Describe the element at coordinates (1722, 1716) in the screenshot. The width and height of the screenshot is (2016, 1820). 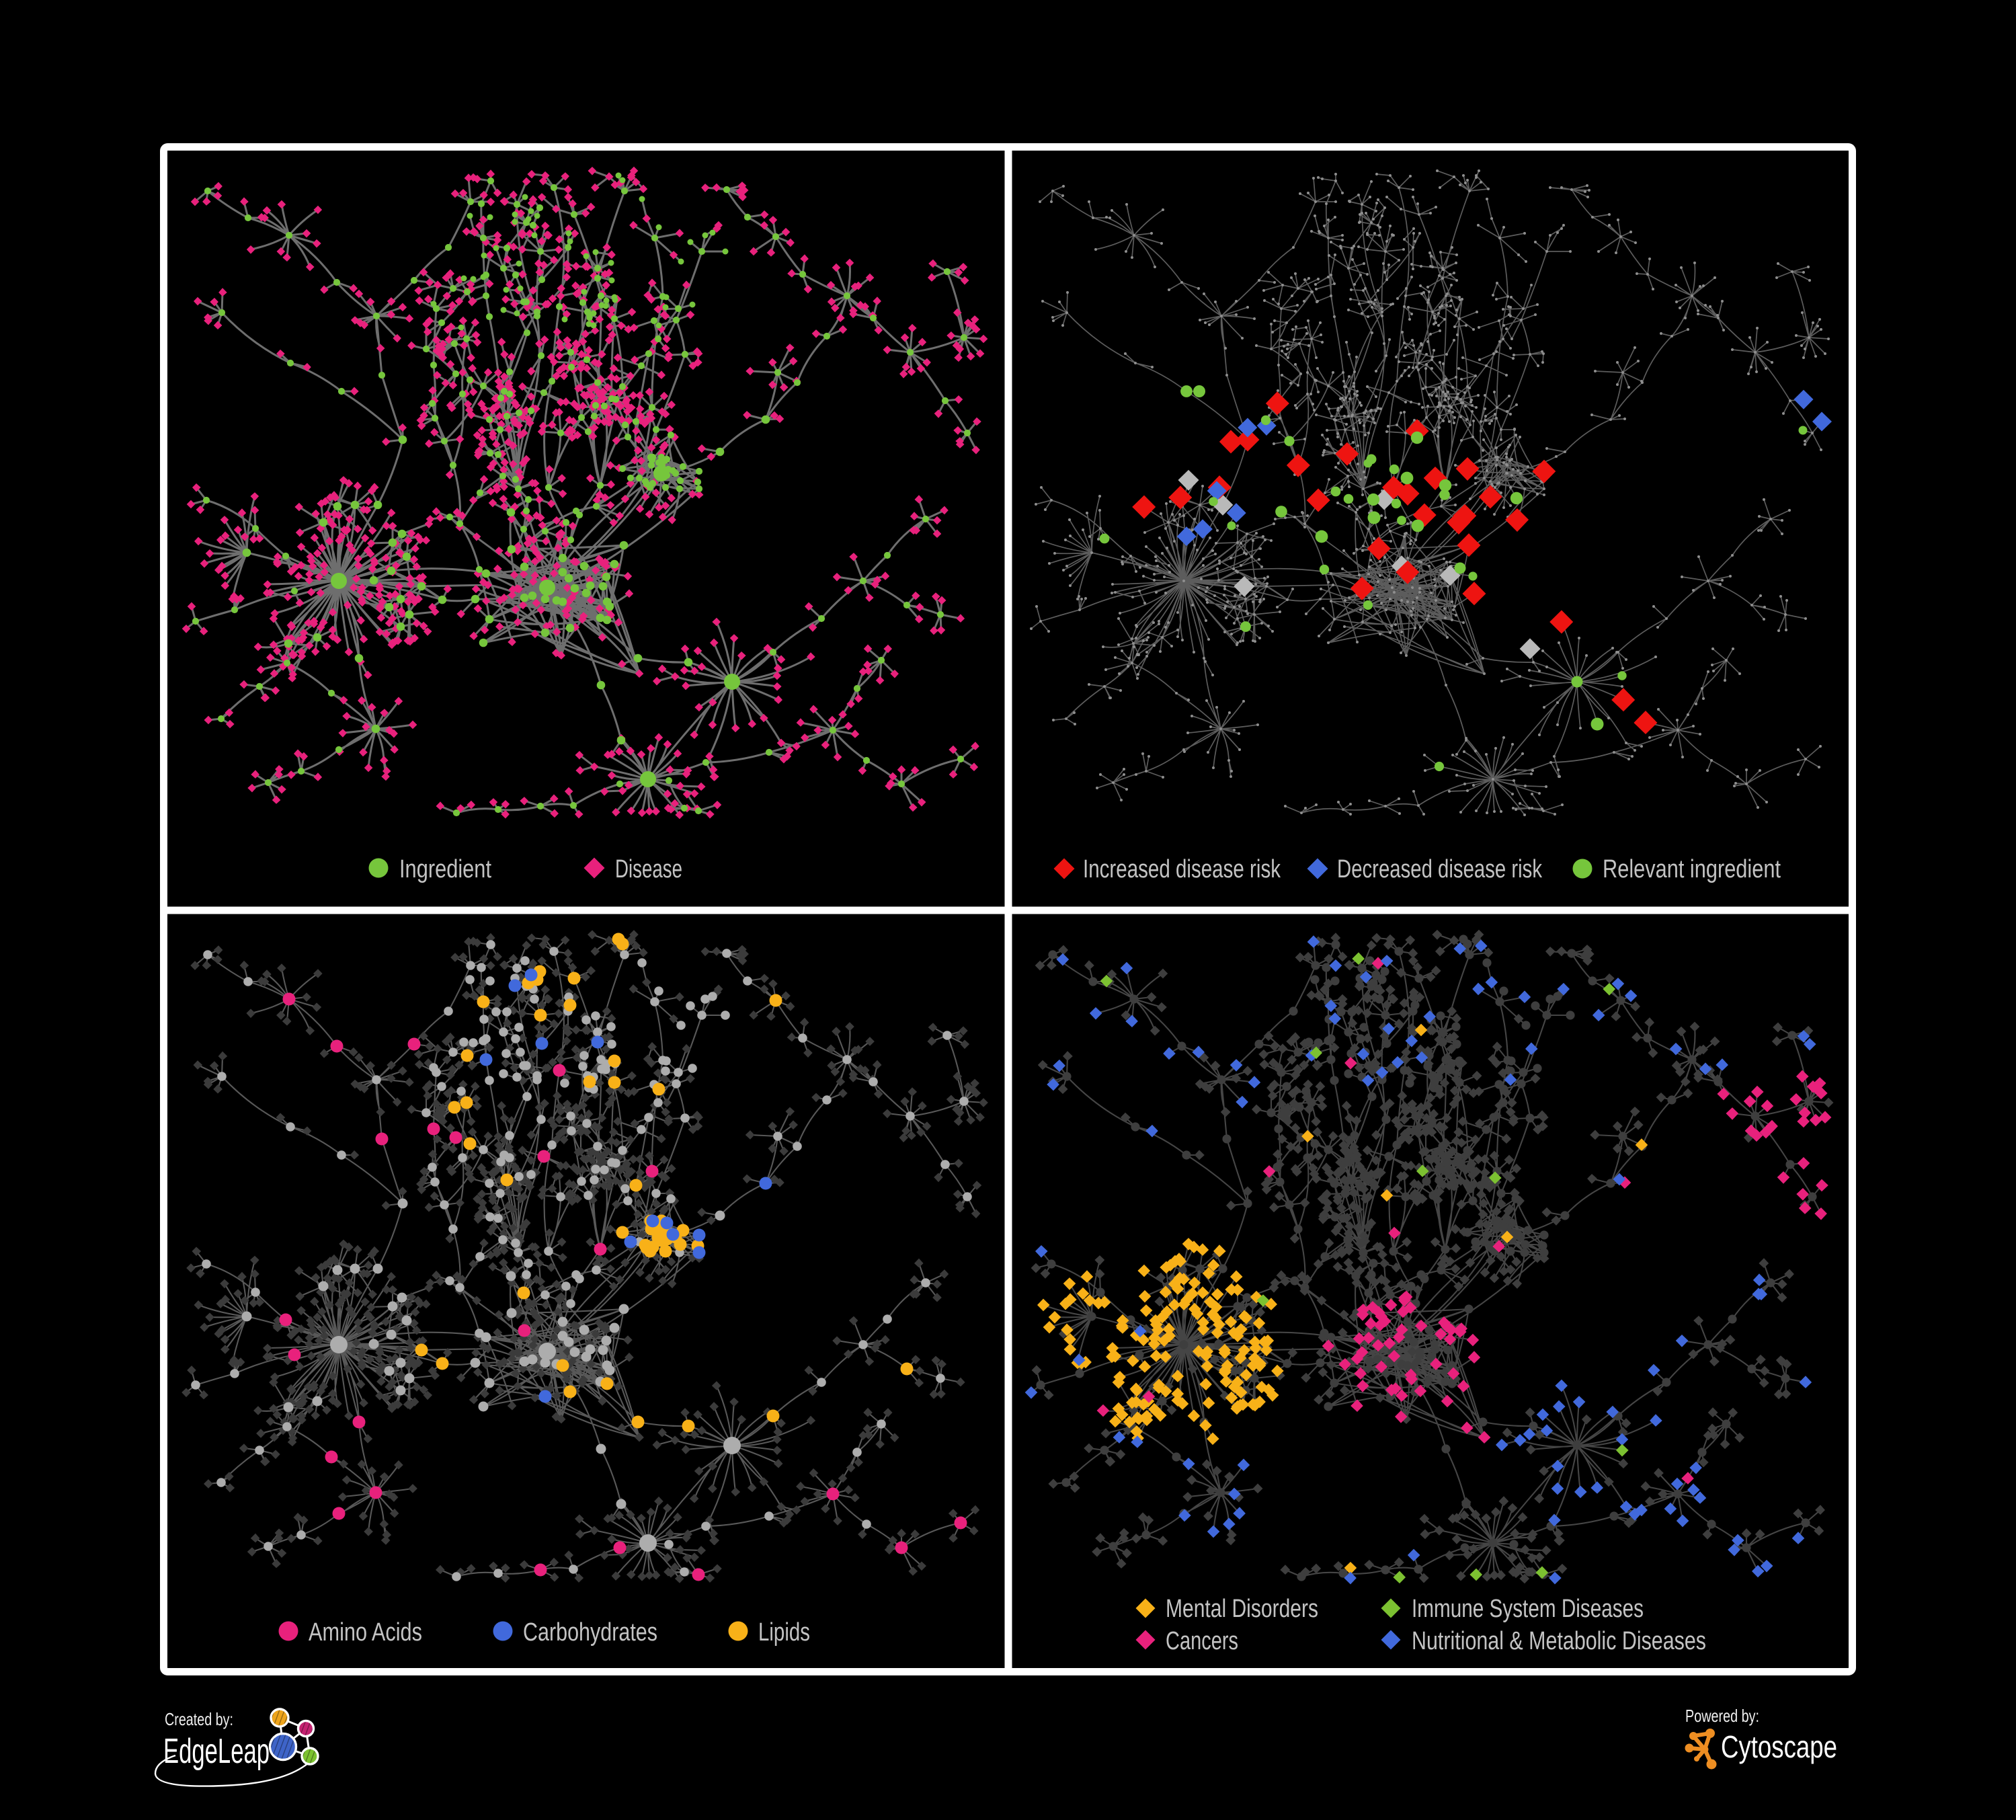
I see `svg-text: Powered by:` at that location.